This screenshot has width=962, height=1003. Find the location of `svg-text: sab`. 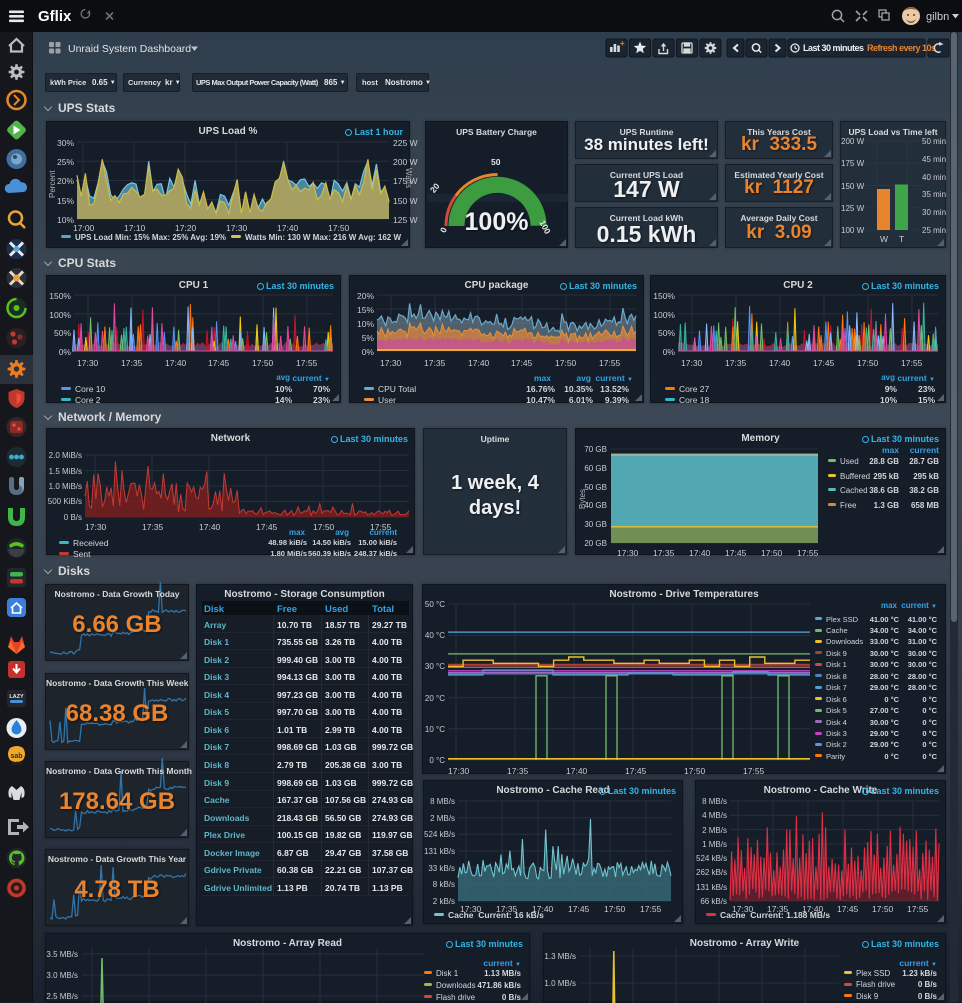

svg-text: sab is located at coordinates (16, 756).